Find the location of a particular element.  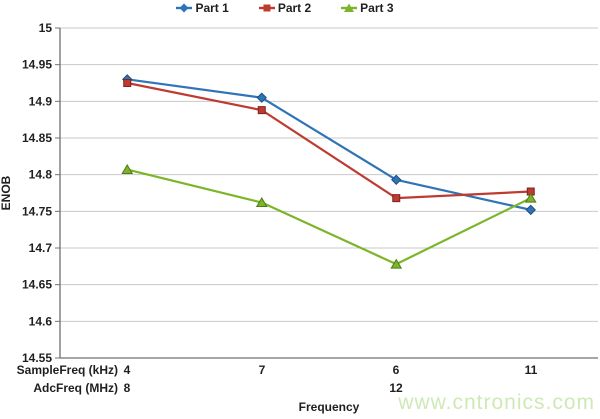

legend-label-part-1: Part 1 is located at coordinates (212, 8).